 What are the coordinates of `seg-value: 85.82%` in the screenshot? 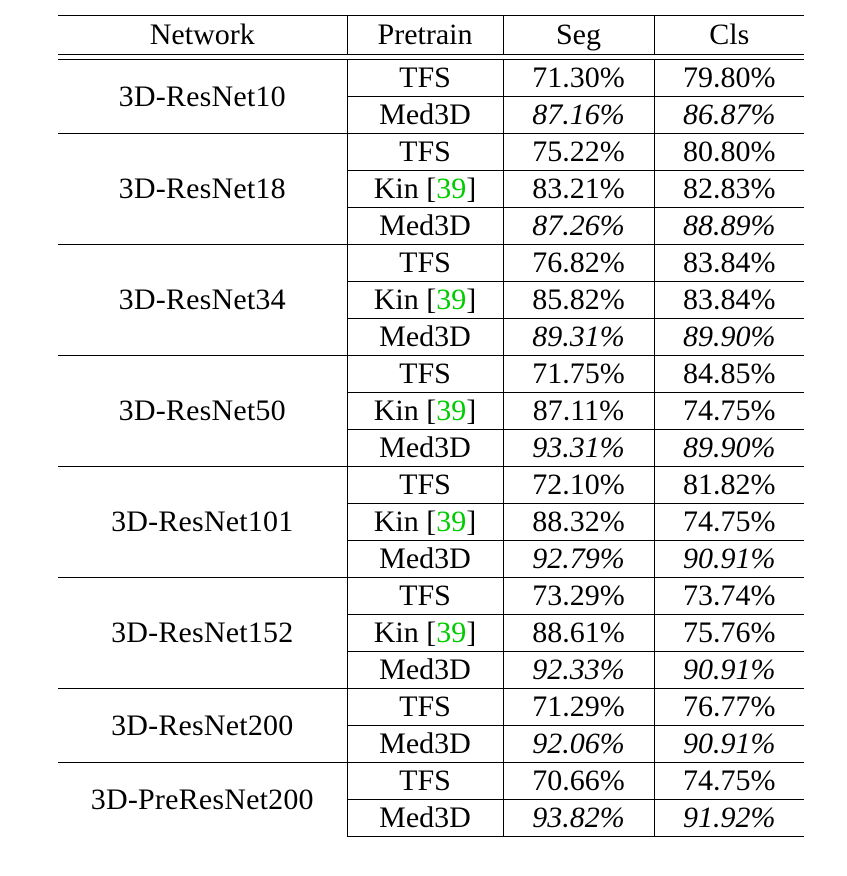 It's located at (578, 300).